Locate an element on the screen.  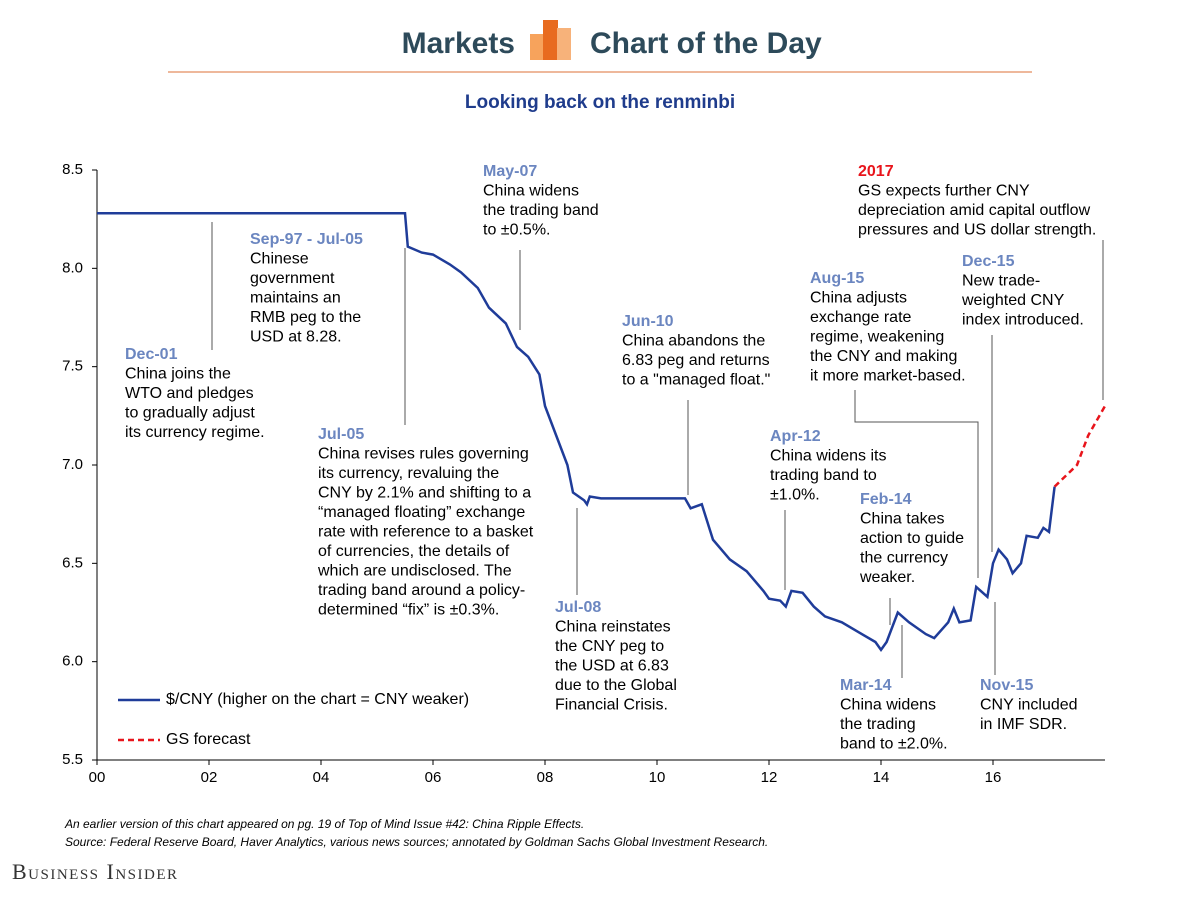
annotation-text: index introduced. is located at coordinates (1023, 320).